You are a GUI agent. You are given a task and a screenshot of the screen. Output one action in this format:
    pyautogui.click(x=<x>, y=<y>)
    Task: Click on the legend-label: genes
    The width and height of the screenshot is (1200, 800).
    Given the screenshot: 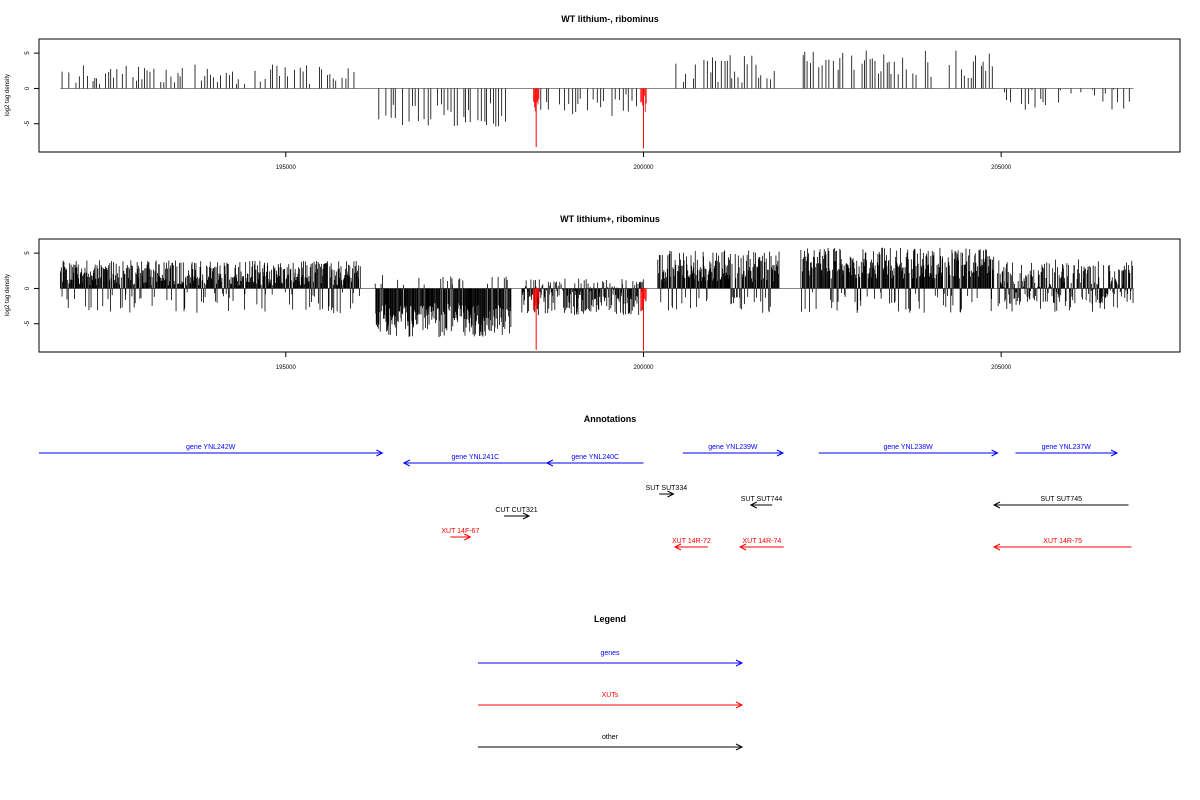 What is the action you would take?
    pyautogui.click(x=610, y=653)
    